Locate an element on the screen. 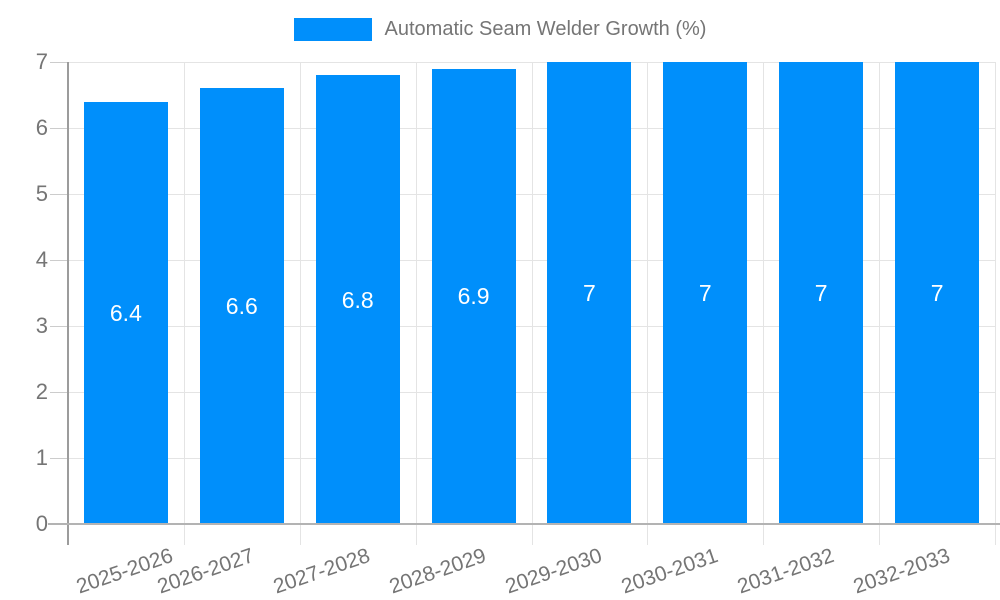  bar-value-label: 6.4 is located at coordinates (125, 312).